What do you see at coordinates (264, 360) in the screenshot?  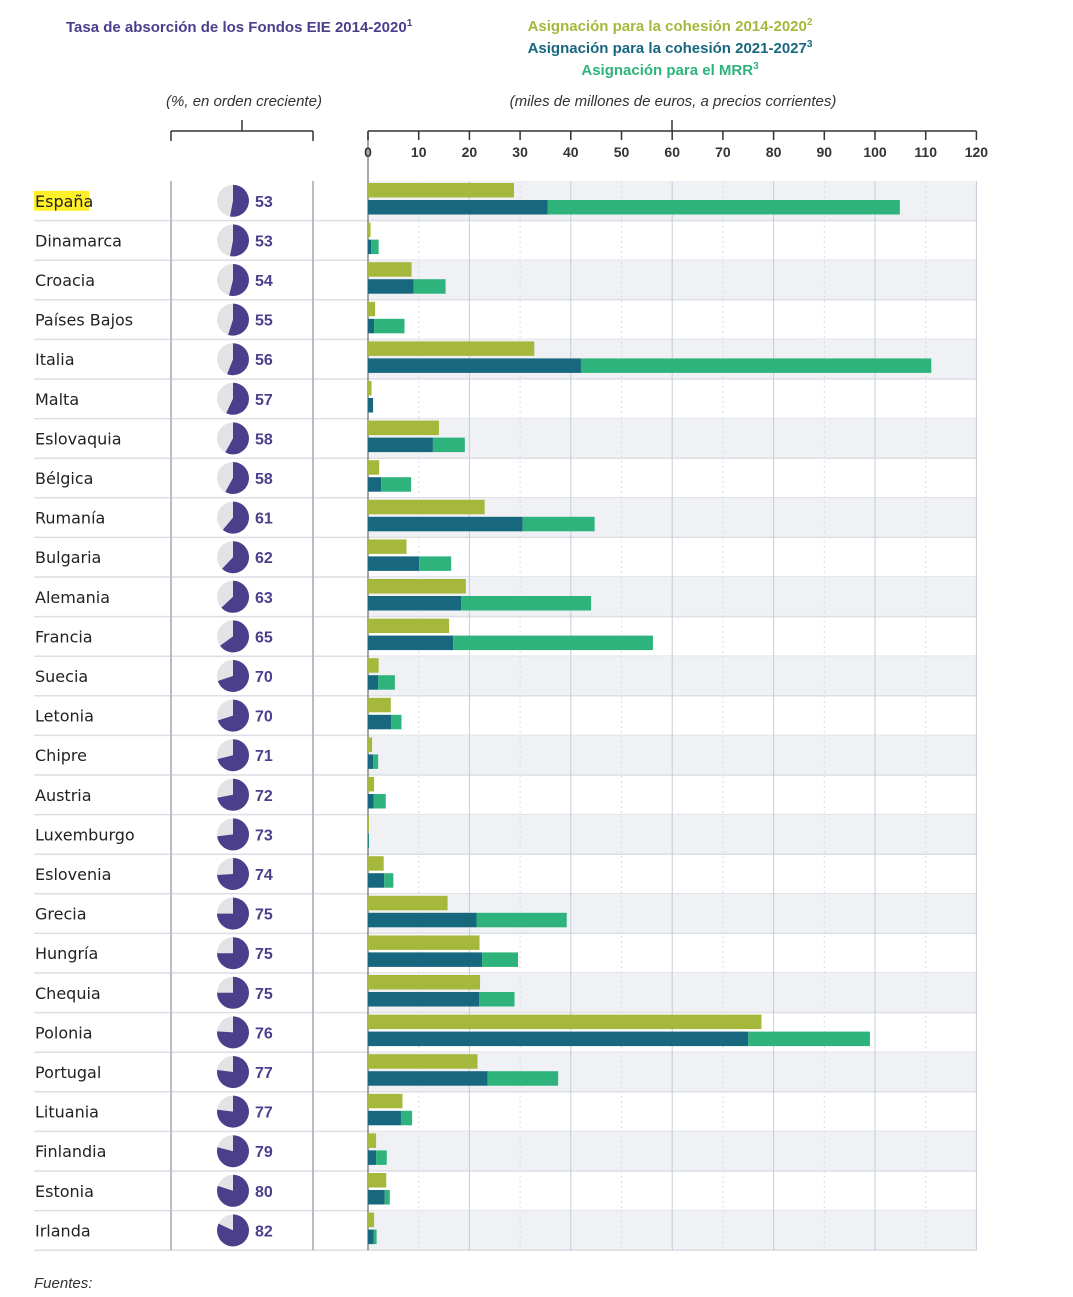 I see `absorption-rate-label: 56` at bounding box center [264, 360].